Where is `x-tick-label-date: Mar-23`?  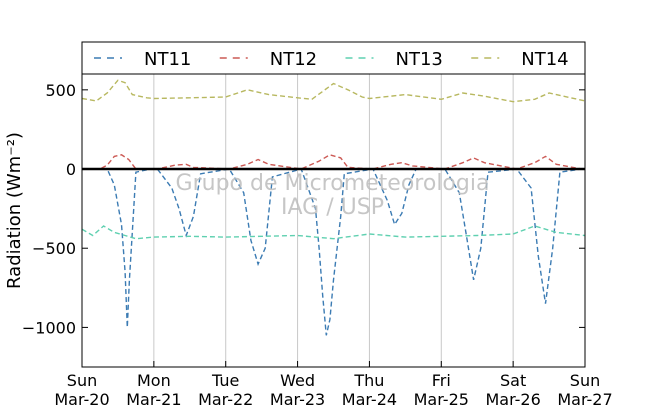 x-tick-label-date: Mar-23 is located at coordinates (297, 399).